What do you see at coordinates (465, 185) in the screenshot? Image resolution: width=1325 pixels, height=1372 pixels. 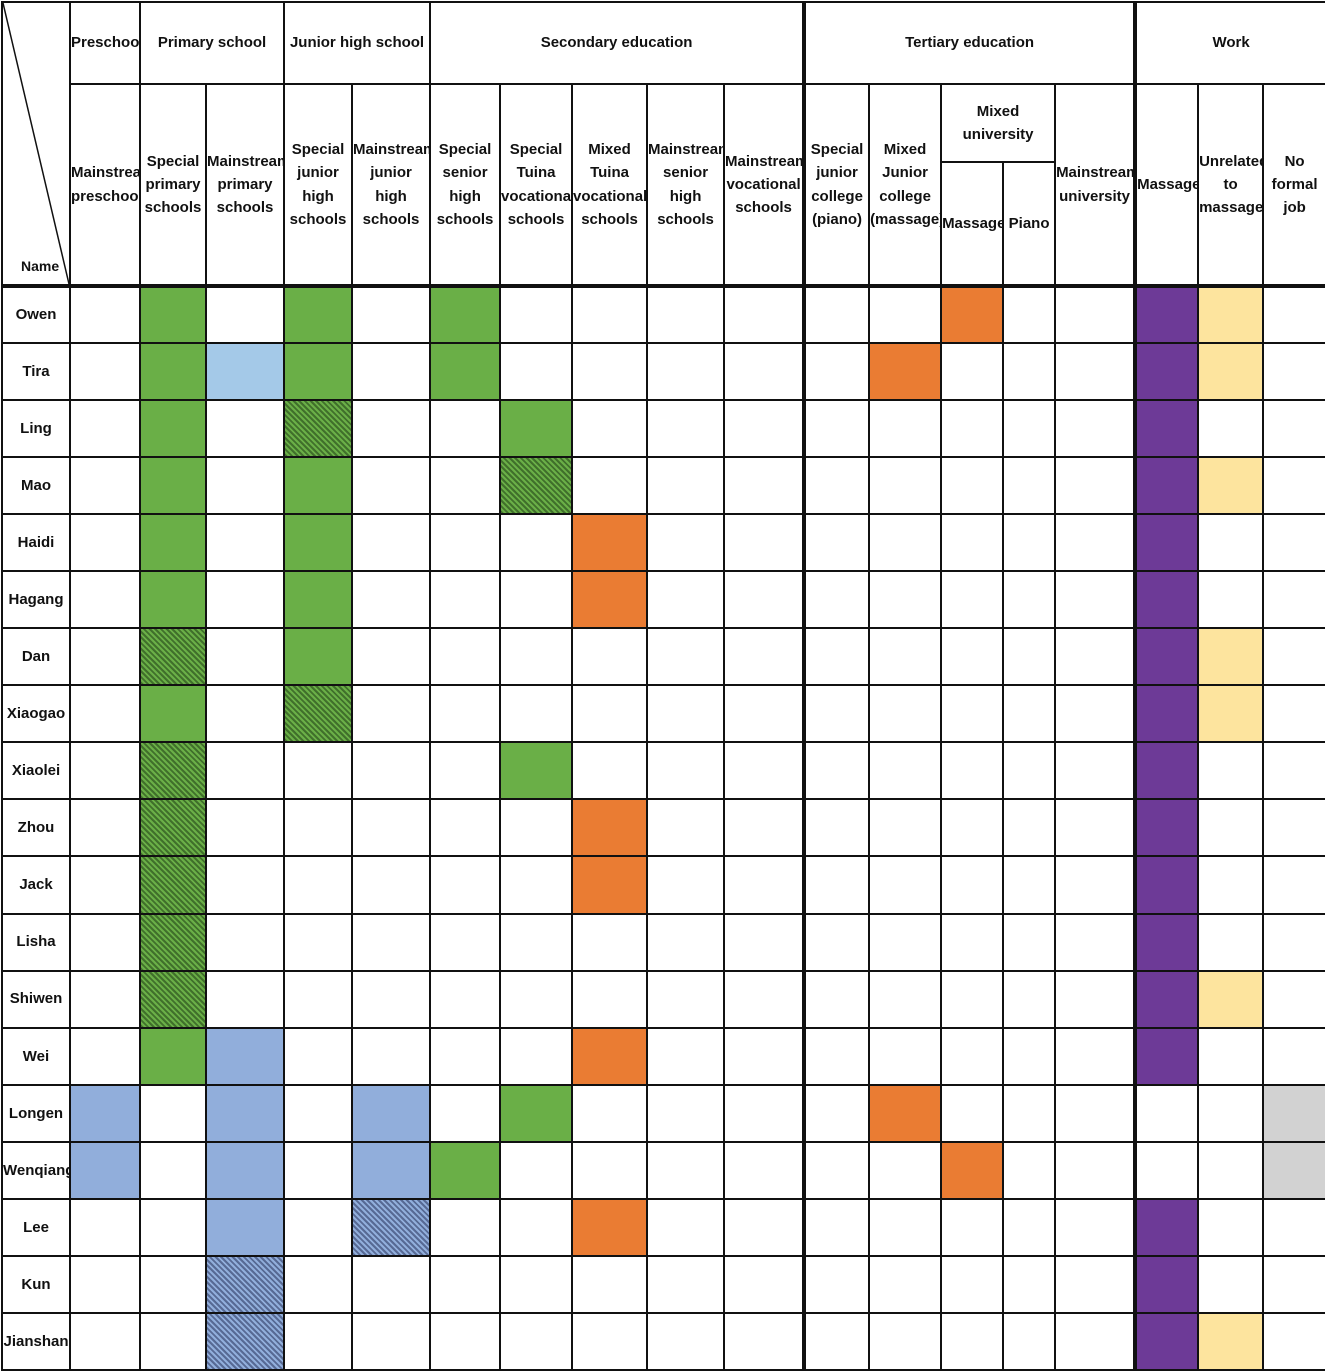 I see `col-header: Special senior high schools` at bounding box center [465, 185].